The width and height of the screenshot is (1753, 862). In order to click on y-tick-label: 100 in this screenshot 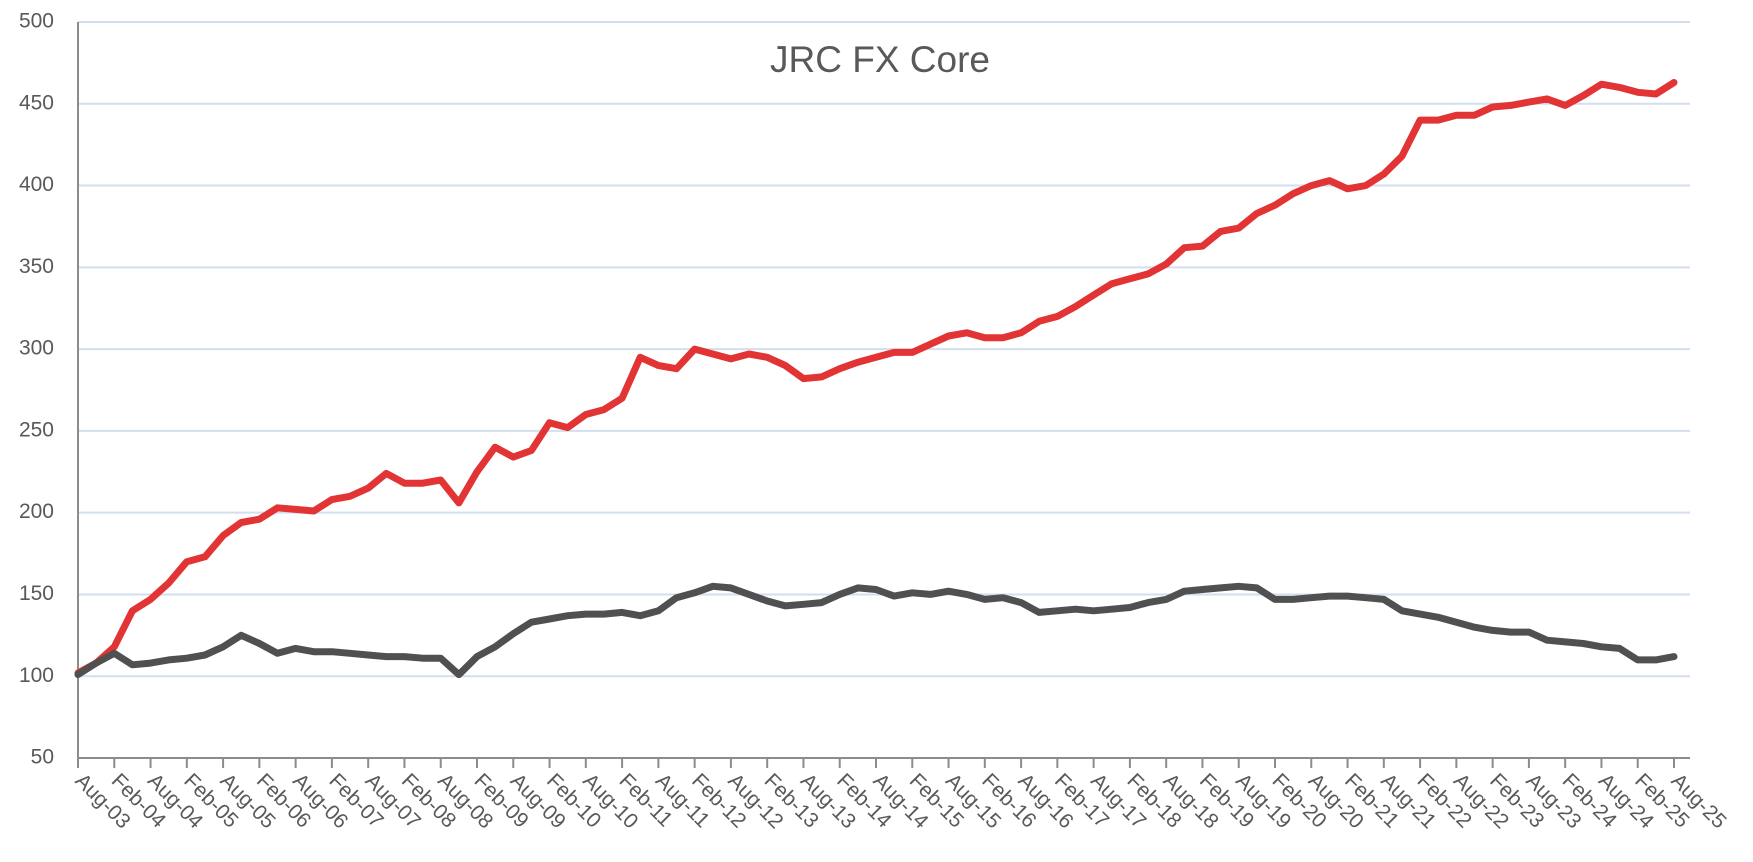, I will do `click(36, 675)`.